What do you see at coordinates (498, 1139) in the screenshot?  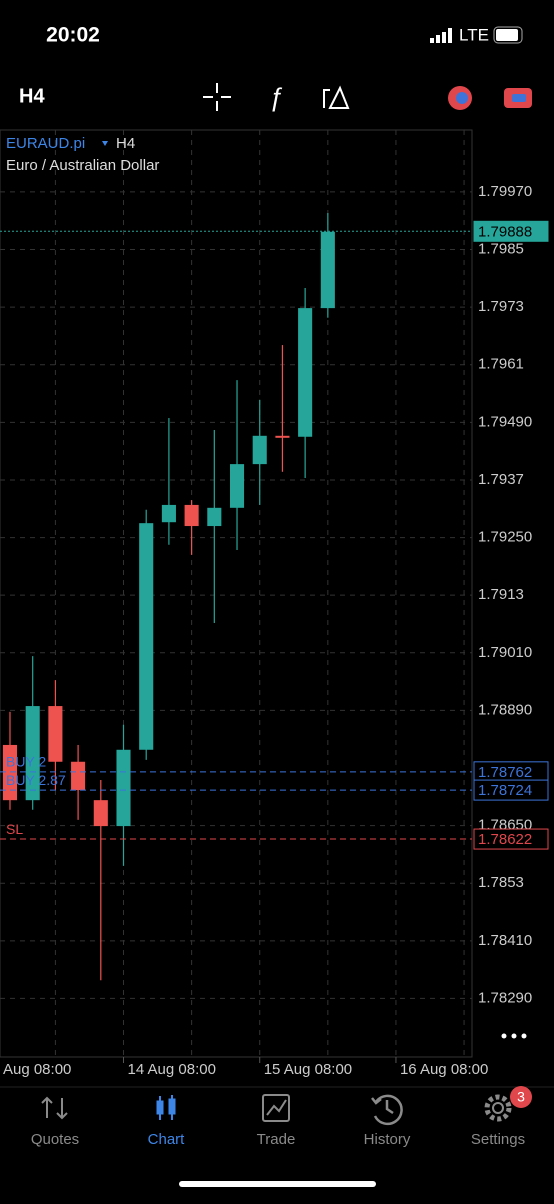 I see `tab-label: Settings` at bounding box center [498, 1139].